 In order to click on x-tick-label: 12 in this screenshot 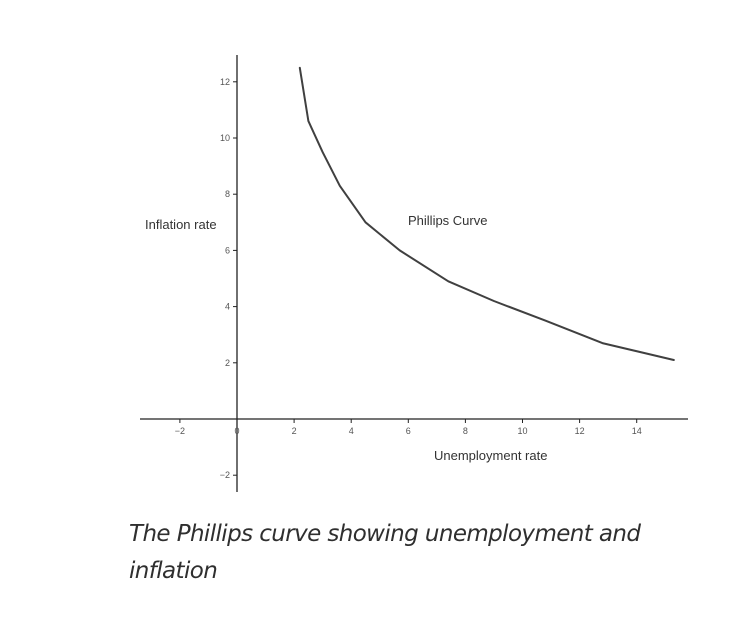, I will do `click(580, 431)`.